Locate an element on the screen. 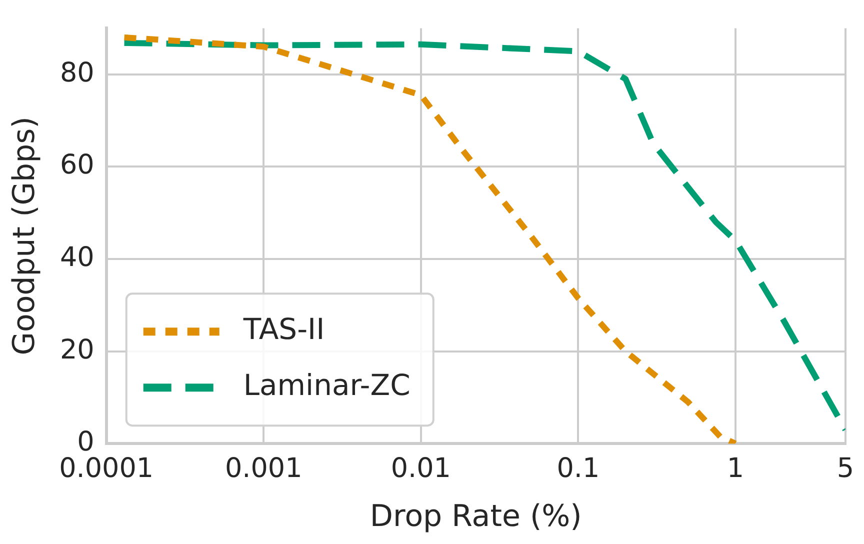 The height and width of the screenshot is (544, 864). legend-label: Laminar-ZC is located at coordinates (326, 385).